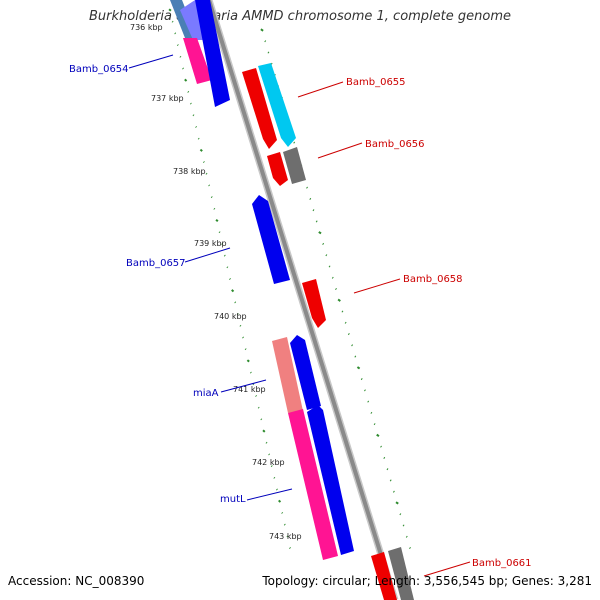 The width and height of the screenshot is (600, 600). I want to click on gene-label-bamb-0658: Bamb_0658, so click(433, 279).